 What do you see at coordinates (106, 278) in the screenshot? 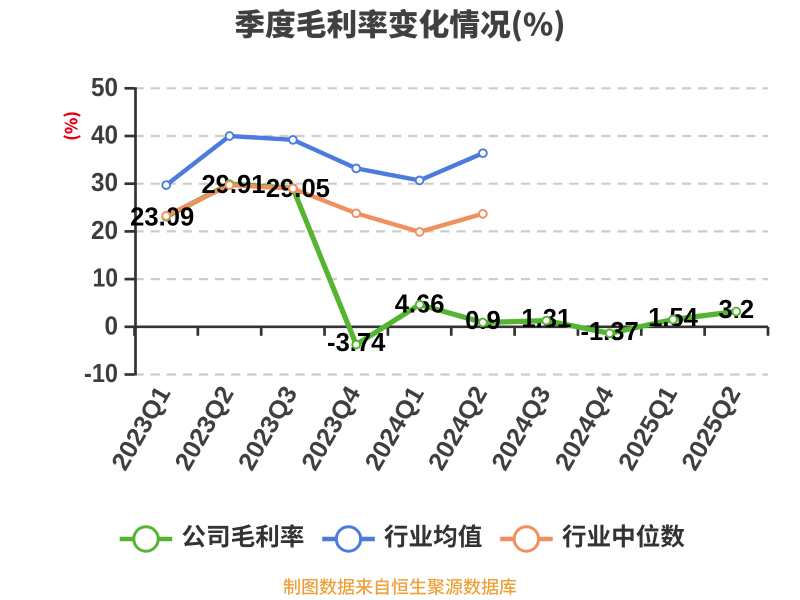
I see `svg-text: 10` at bounding box center [106, 278].